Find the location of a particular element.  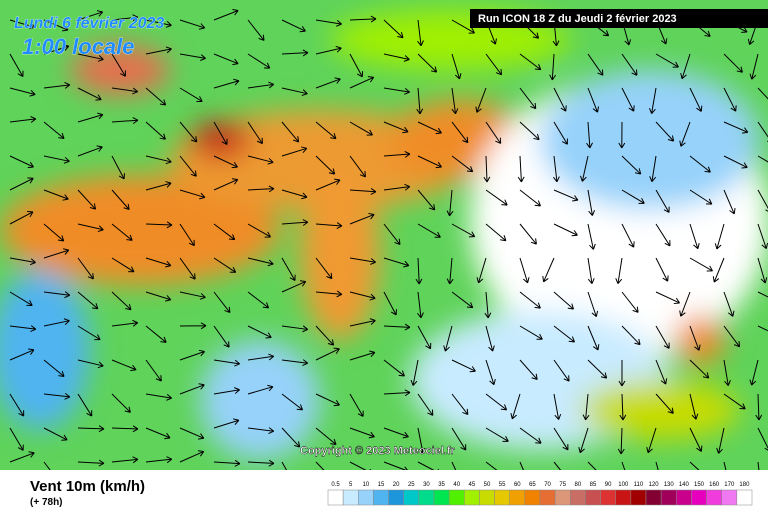

legend-label: 50 is located at coordinates (487, 485).